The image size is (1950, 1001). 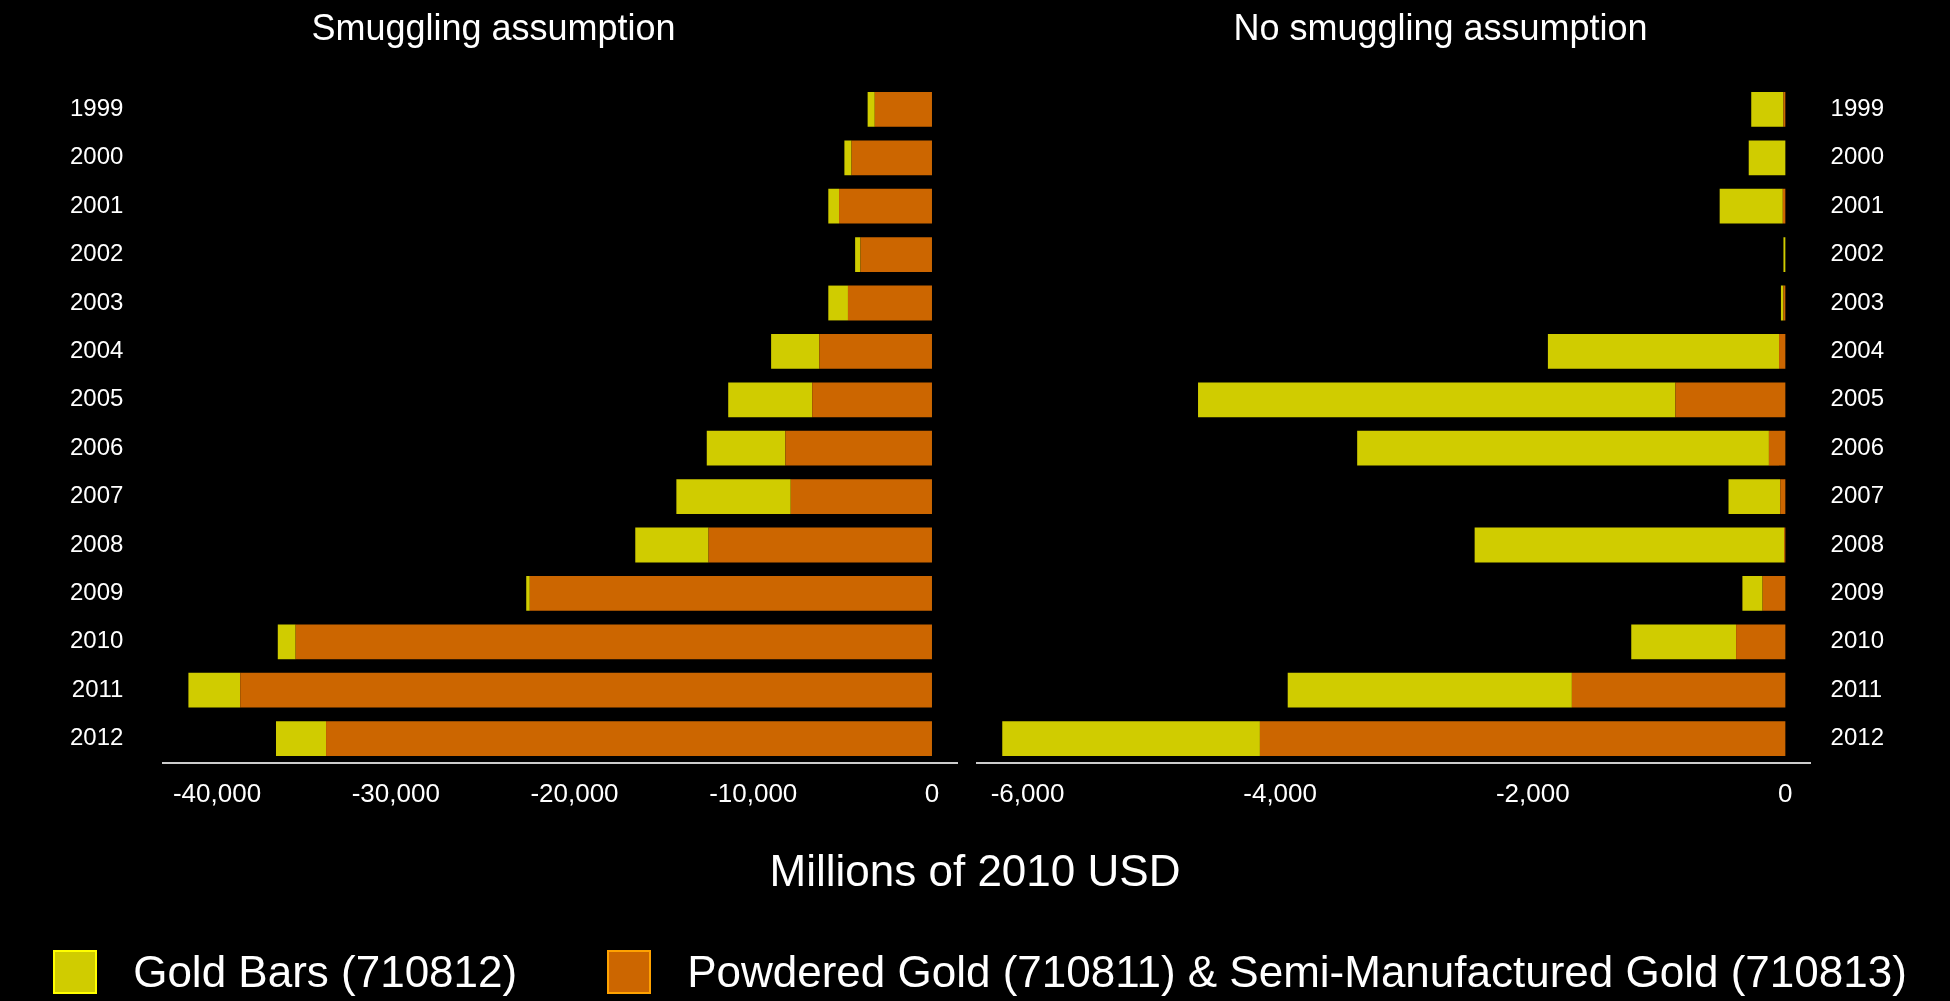 I want to click on x-tick-label: -10,000, so click(x=753, y=792).